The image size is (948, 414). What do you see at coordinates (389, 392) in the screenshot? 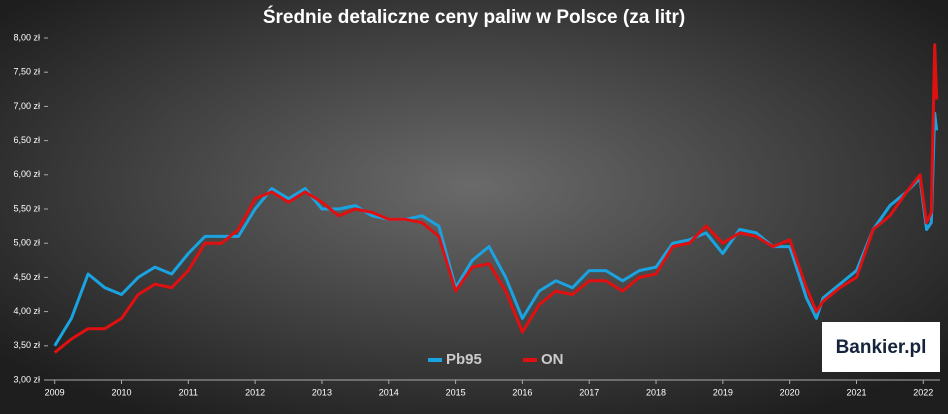
I see `x-tick-label: 2014` at bounding box center [389, 392].